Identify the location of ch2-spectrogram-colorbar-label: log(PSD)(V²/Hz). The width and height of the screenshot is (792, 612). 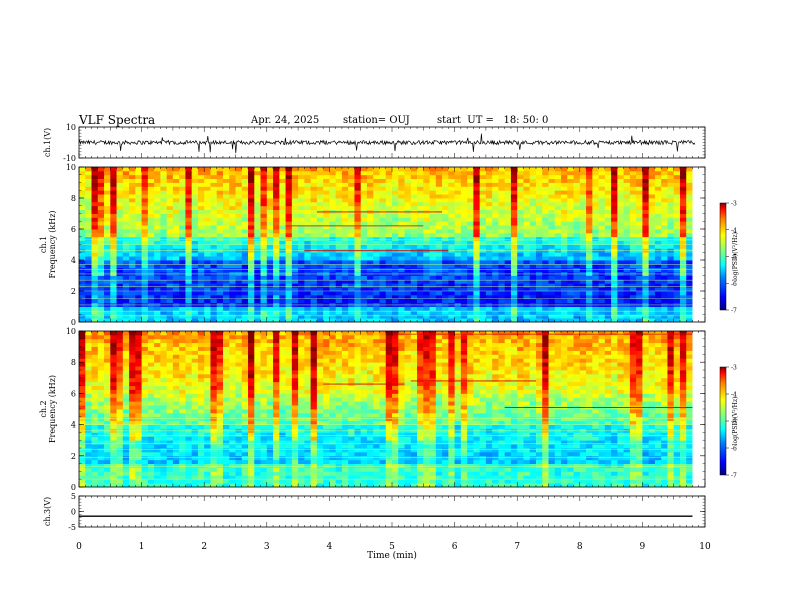
(735, 421).